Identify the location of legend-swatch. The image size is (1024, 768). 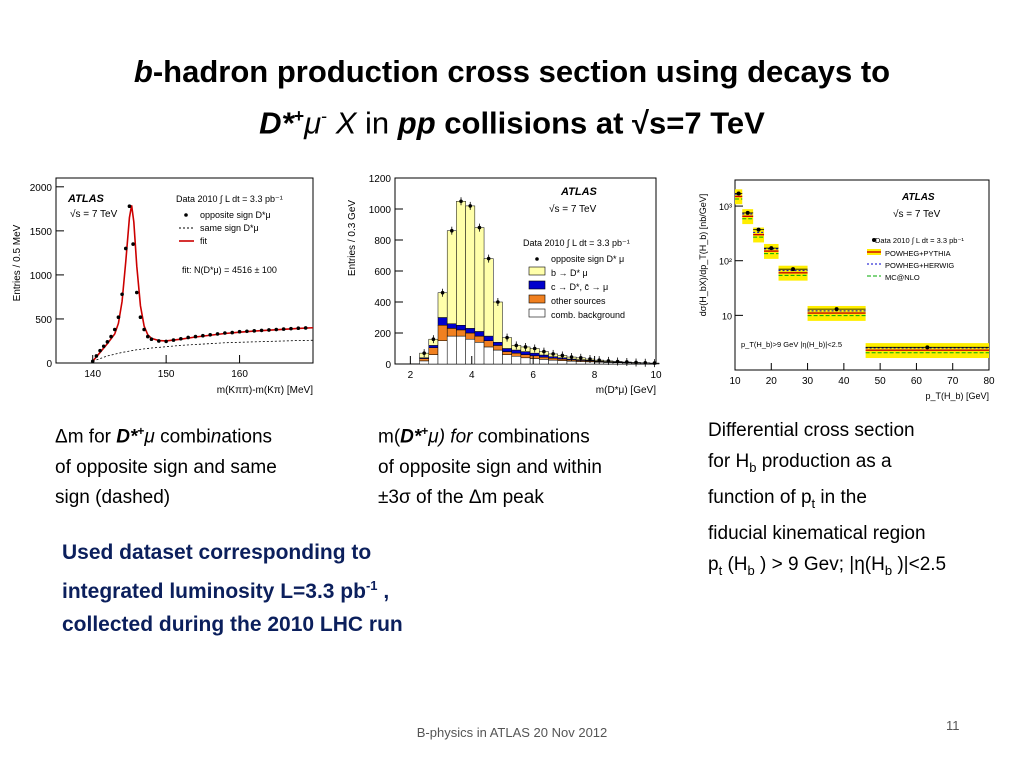
(537, 271).